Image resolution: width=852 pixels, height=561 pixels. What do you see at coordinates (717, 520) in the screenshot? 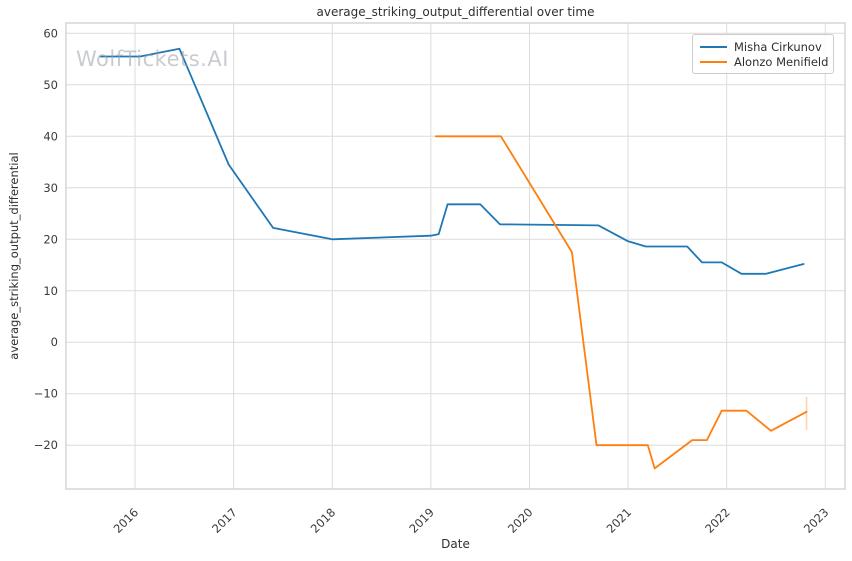
I see `x-tick-label: 2022` at bounding box center [717, 520].